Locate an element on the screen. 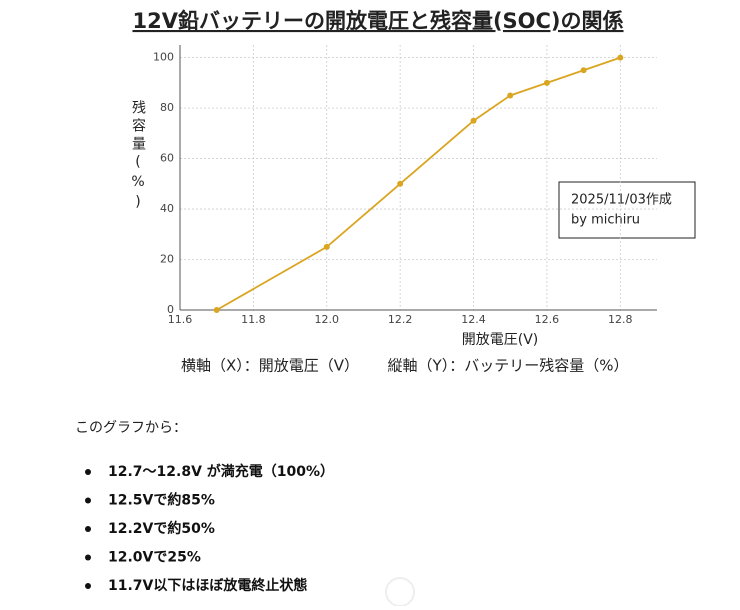 The width and height of the screenshot is (740, 610). annotation: by michiru is located at coordinates (605, 220).